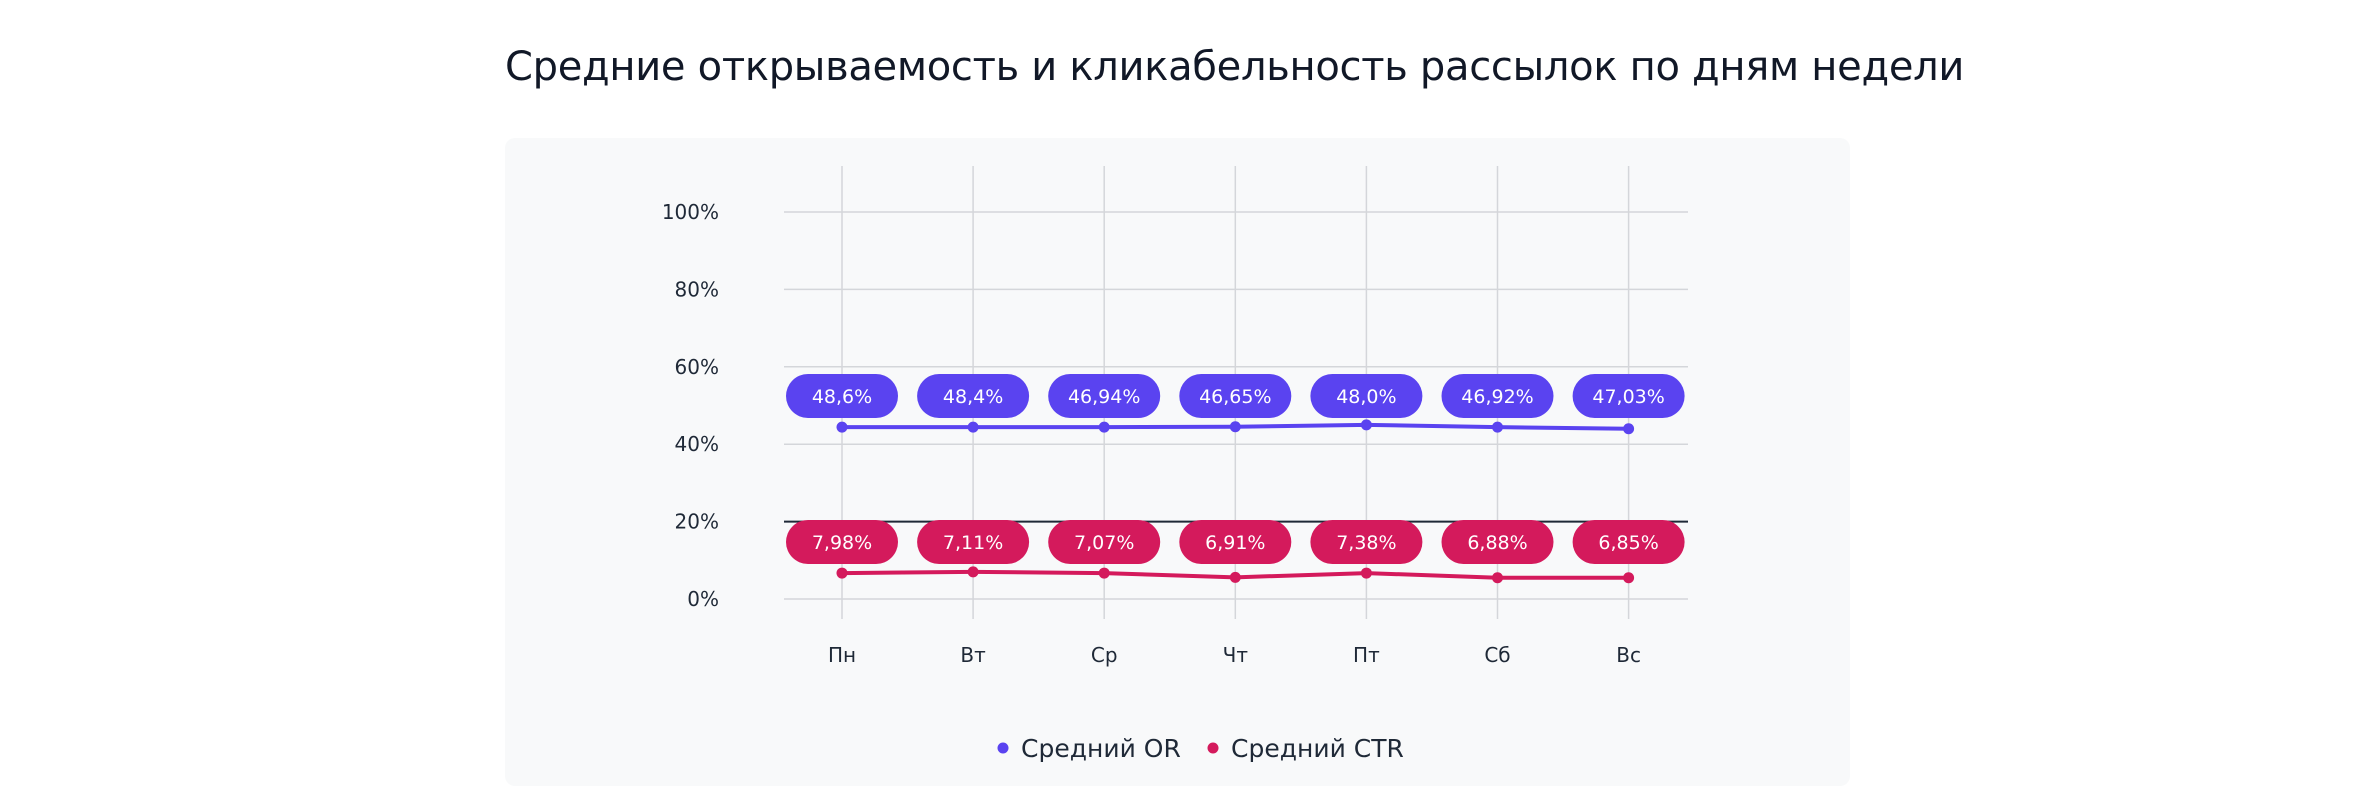 The height and width of the screenshot is (810, 2354). I want to click on x-axis: Пн Вт Ср Чт Пт Сб Вс, so click(1234, 655).